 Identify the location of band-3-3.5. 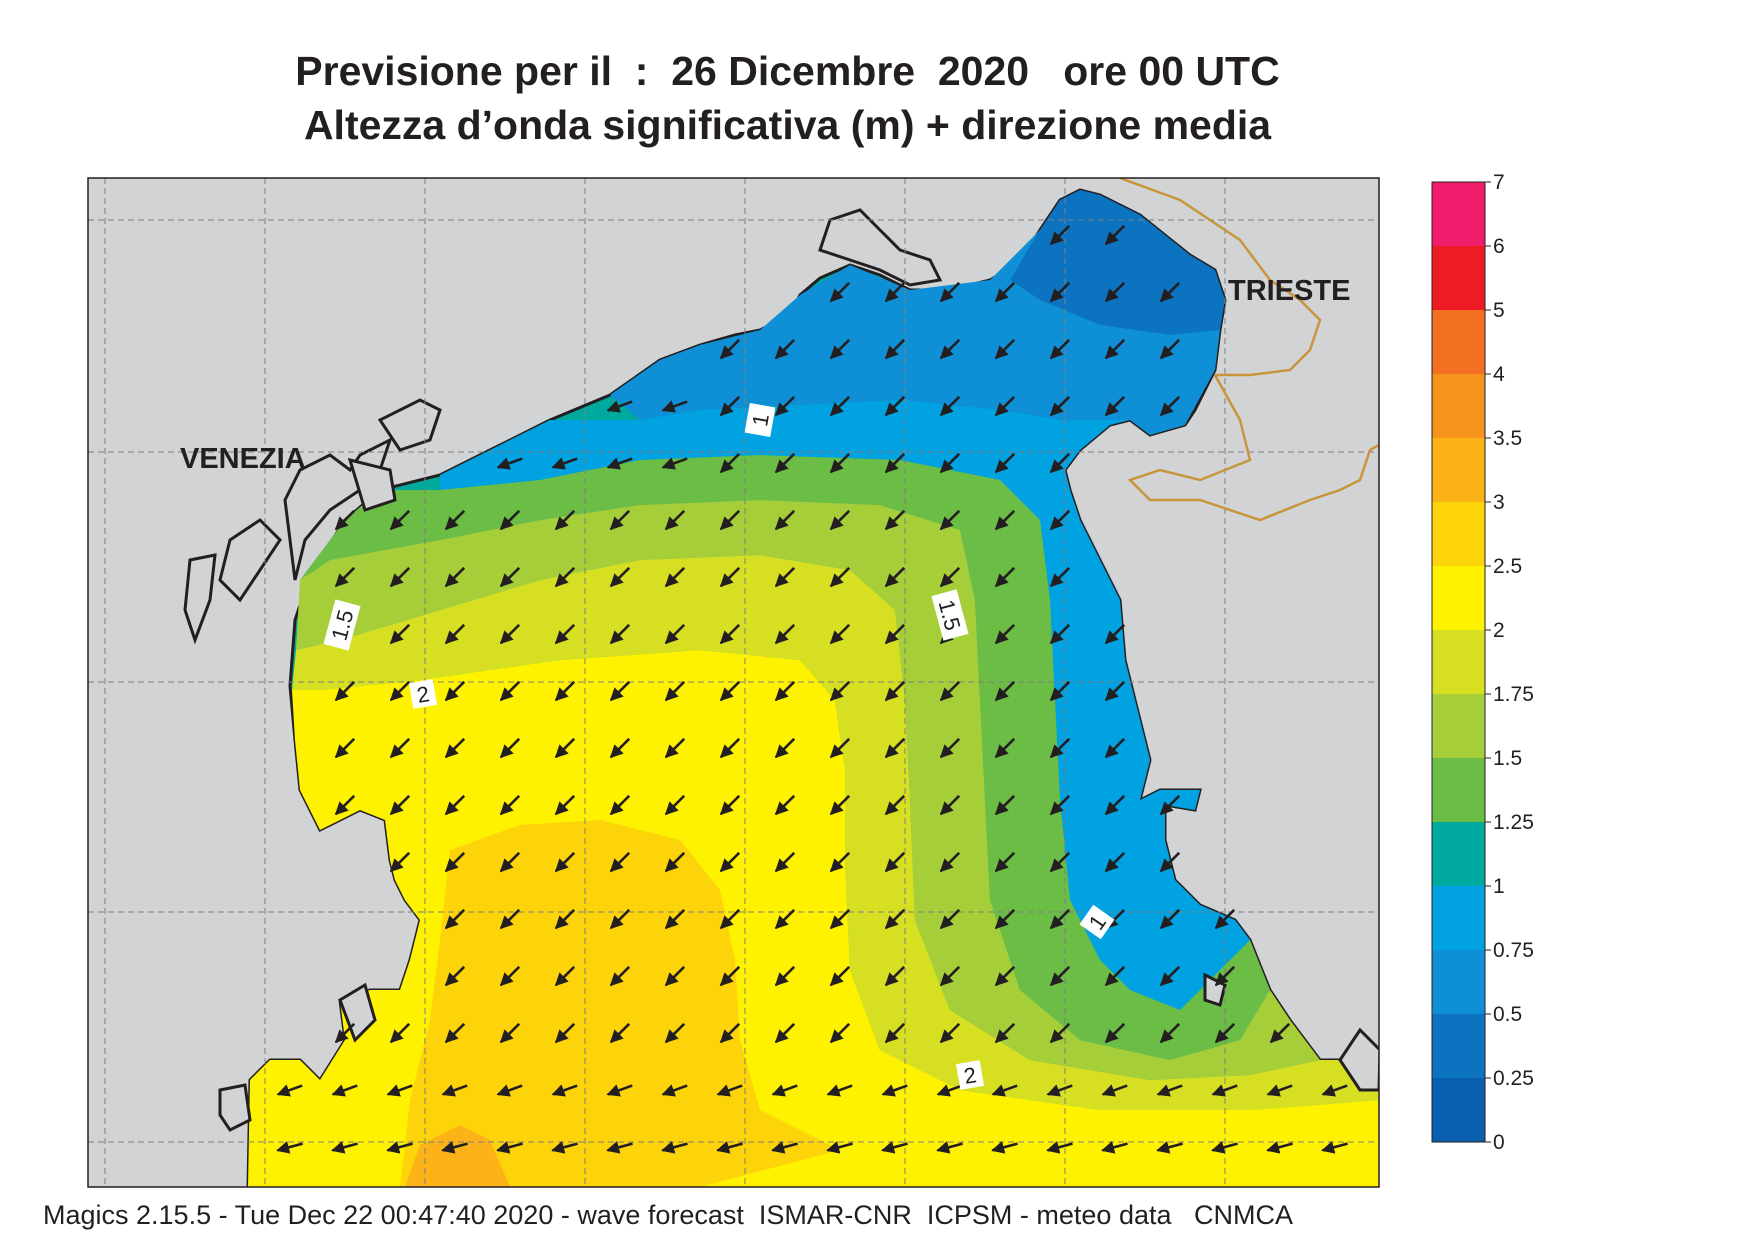
(457, 1156).